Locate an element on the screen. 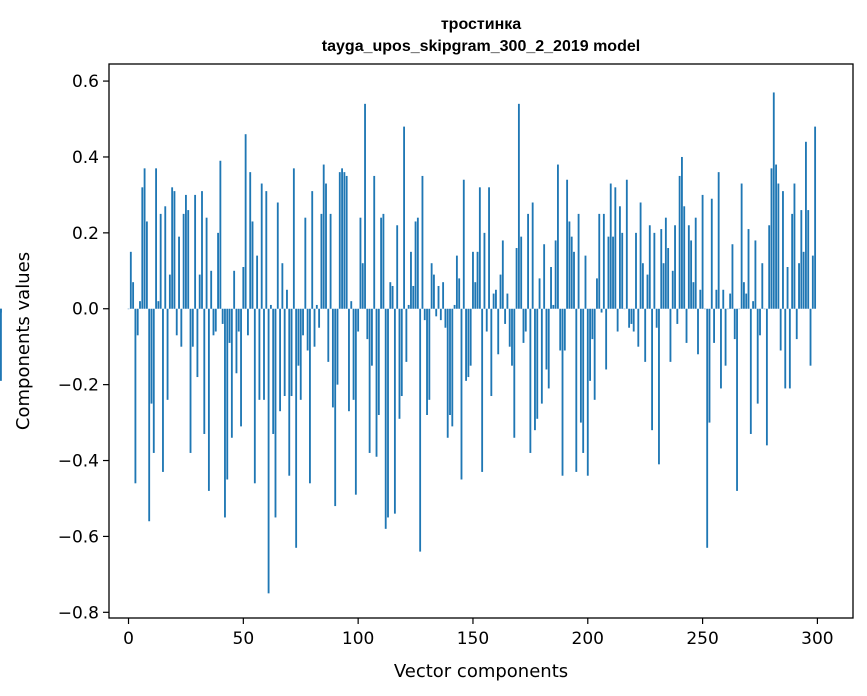 This screenshot has width=867, height=696. x-axis-ticks: 0 50 100 150 200 250 300 is located at coordinates (478, 633).